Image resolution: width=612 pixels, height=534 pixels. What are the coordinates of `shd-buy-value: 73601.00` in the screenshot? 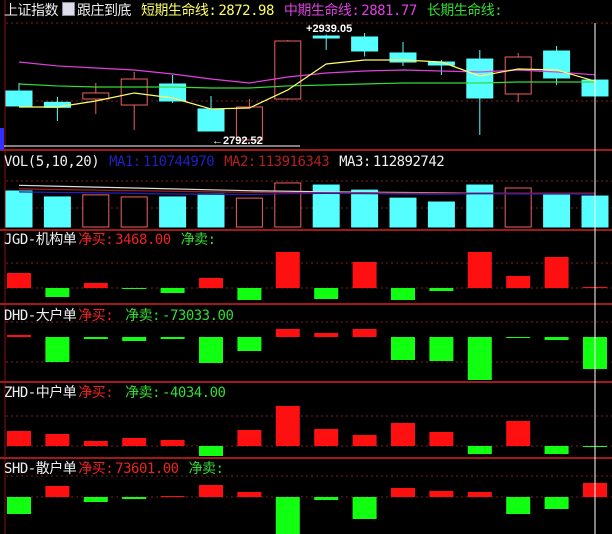 It's located at (147, 469).